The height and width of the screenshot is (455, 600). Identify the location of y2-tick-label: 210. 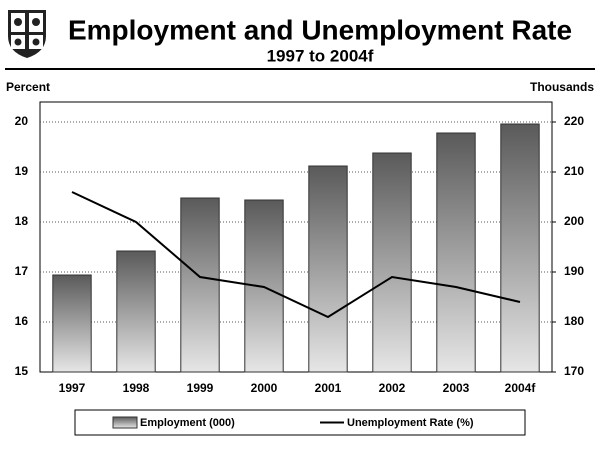
(574, 171).